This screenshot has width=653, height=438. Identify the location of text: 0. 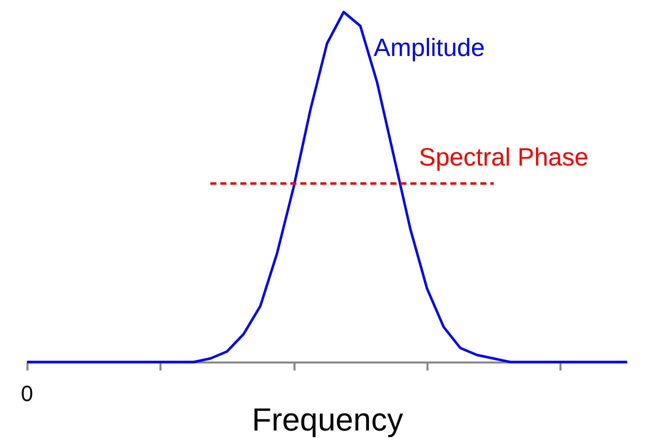
(27, 393).